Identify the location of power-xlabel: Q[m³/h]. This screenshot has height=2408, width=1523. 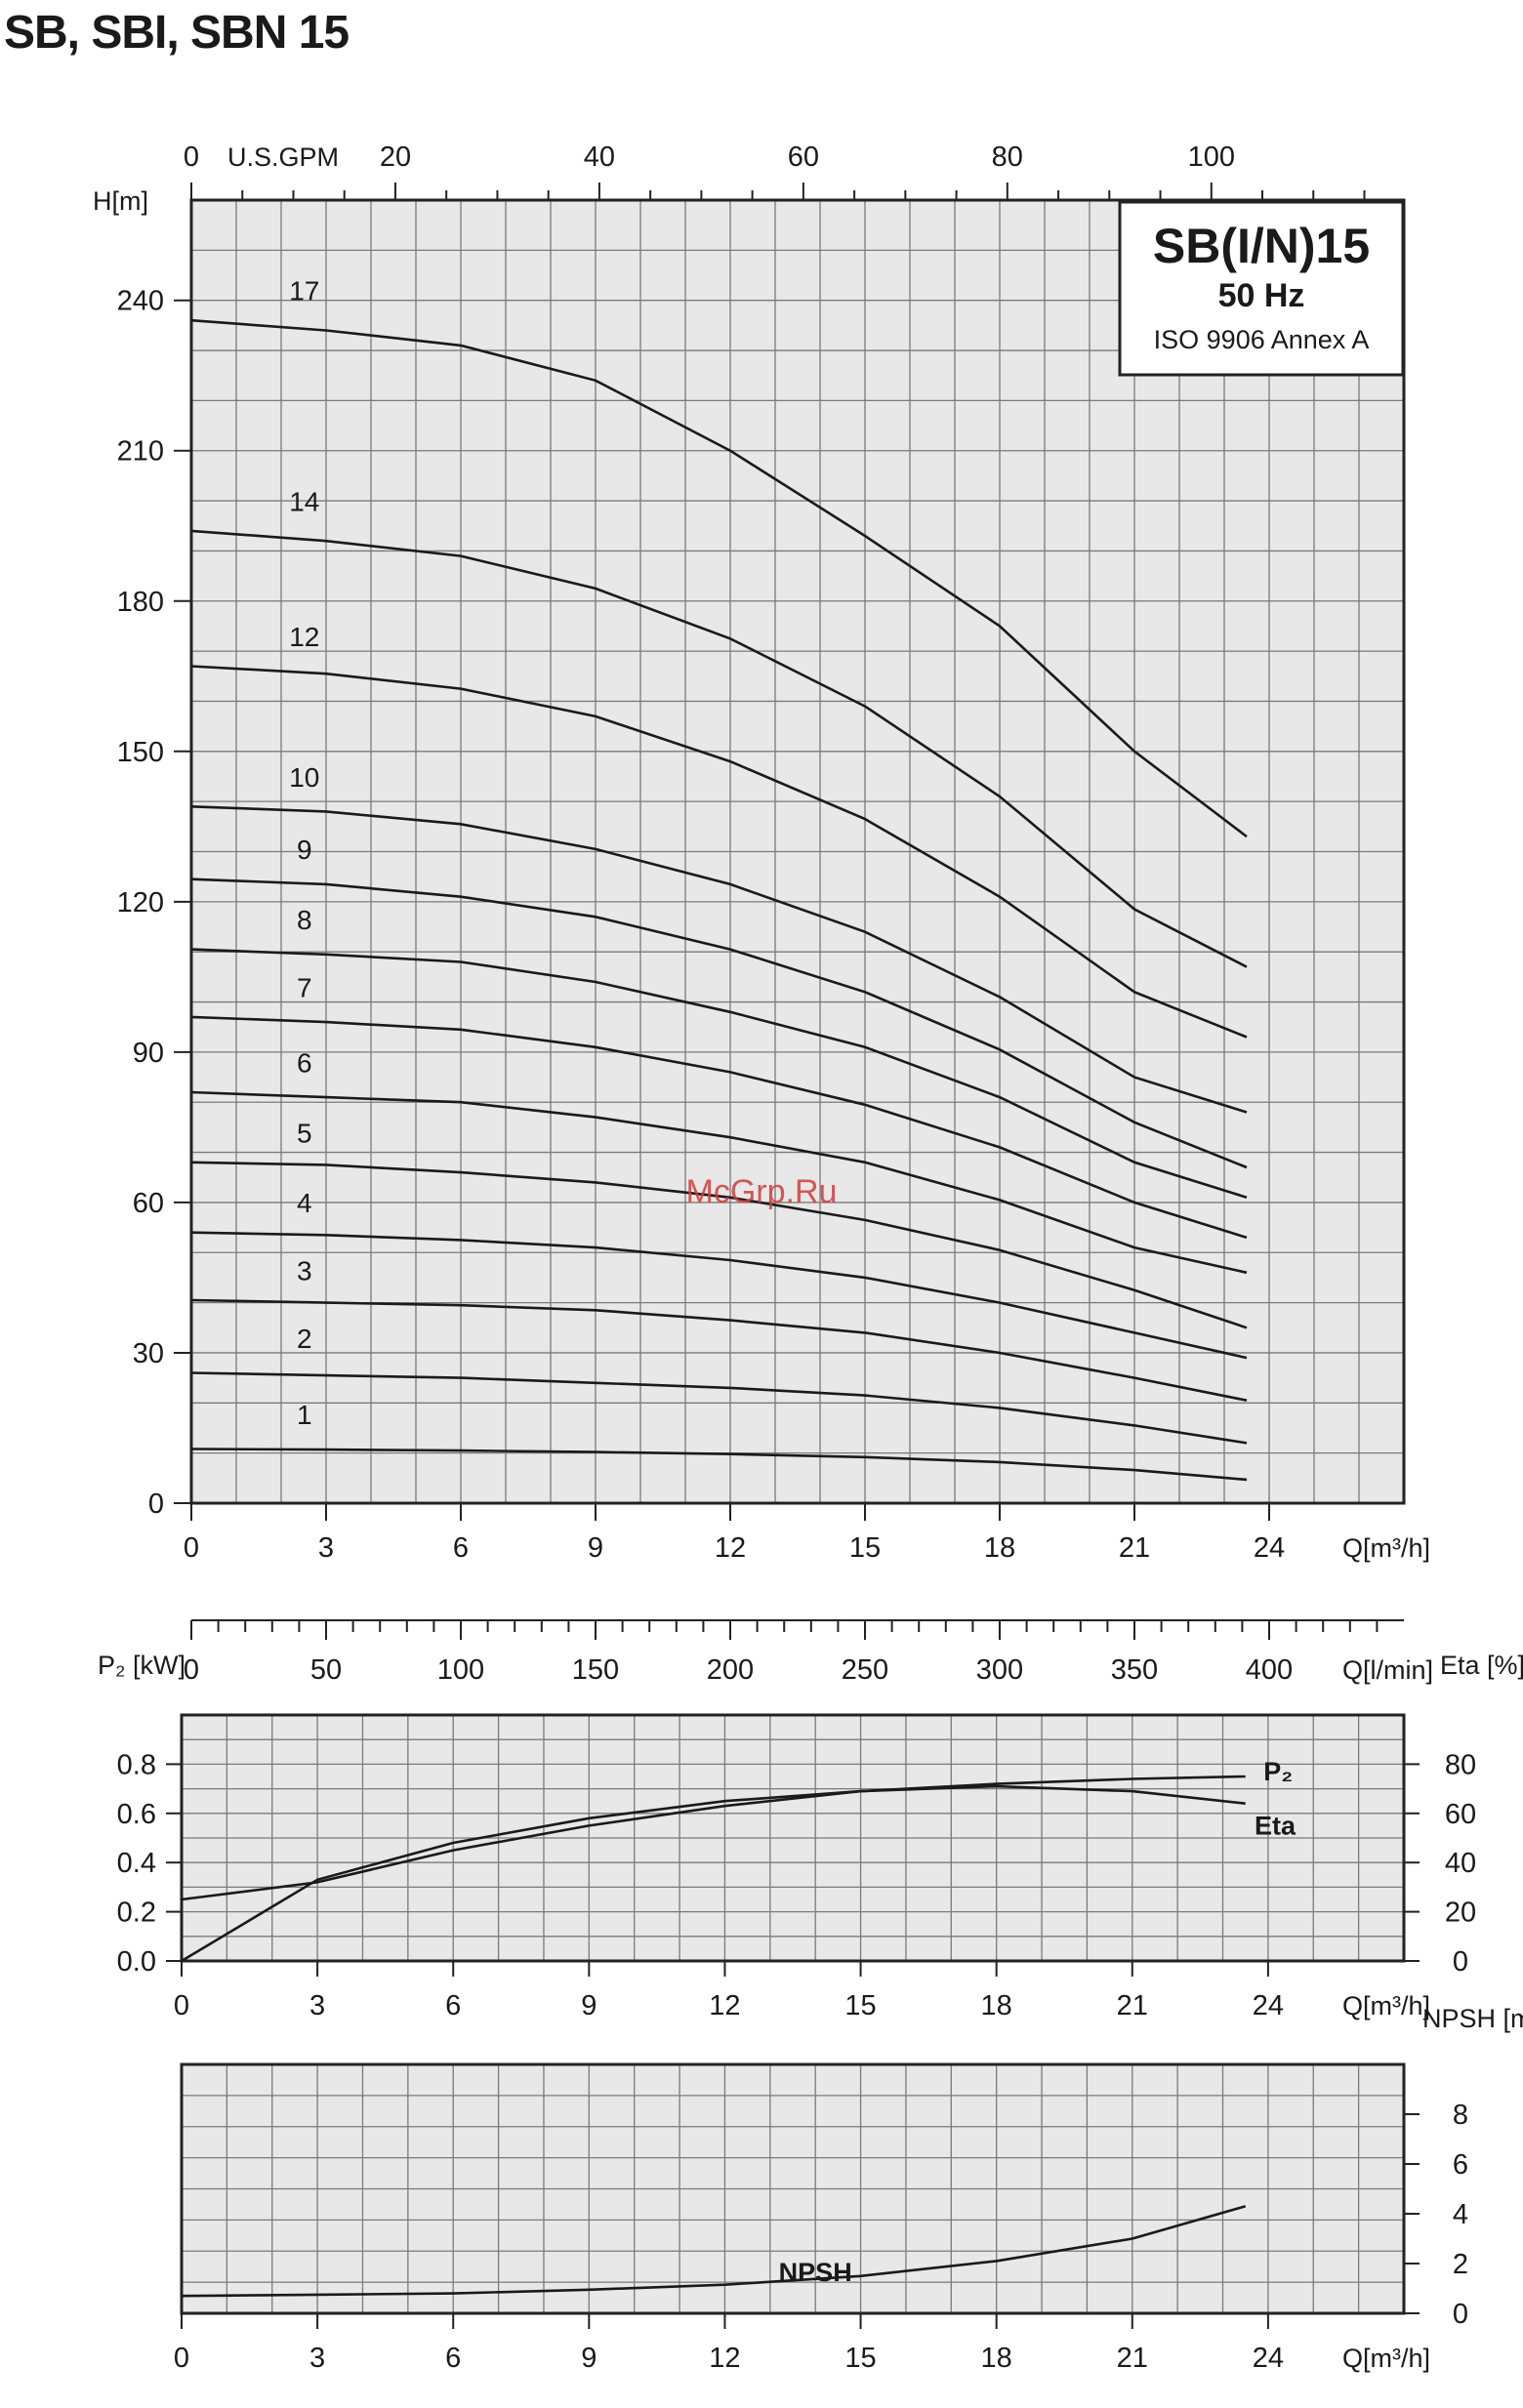
(1386, 2005).